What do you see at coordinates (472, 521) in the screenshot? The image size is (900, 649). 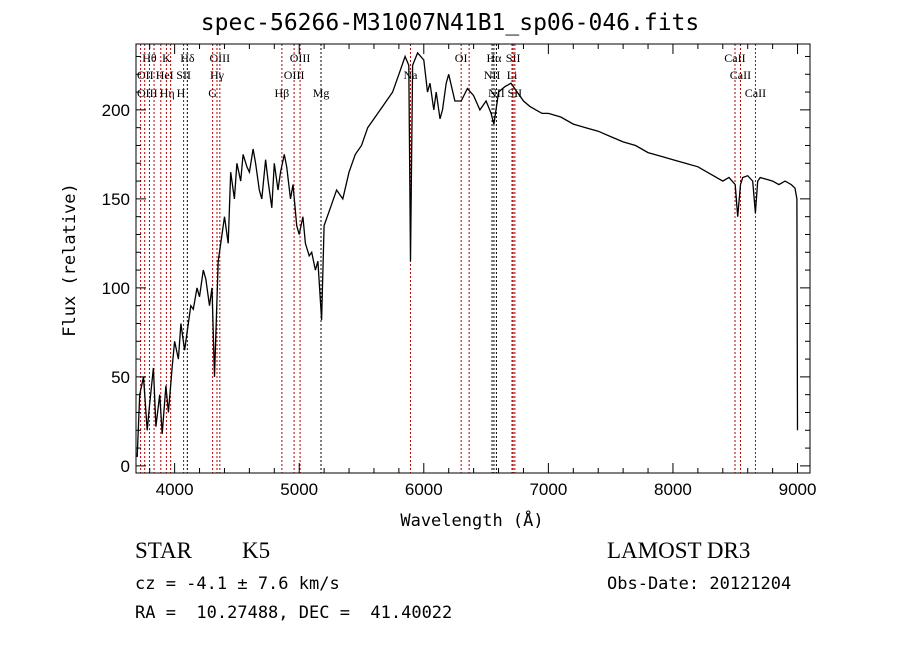 I see `x-axis-label: Wavelength (Å)` at bounding box center [472, 521].